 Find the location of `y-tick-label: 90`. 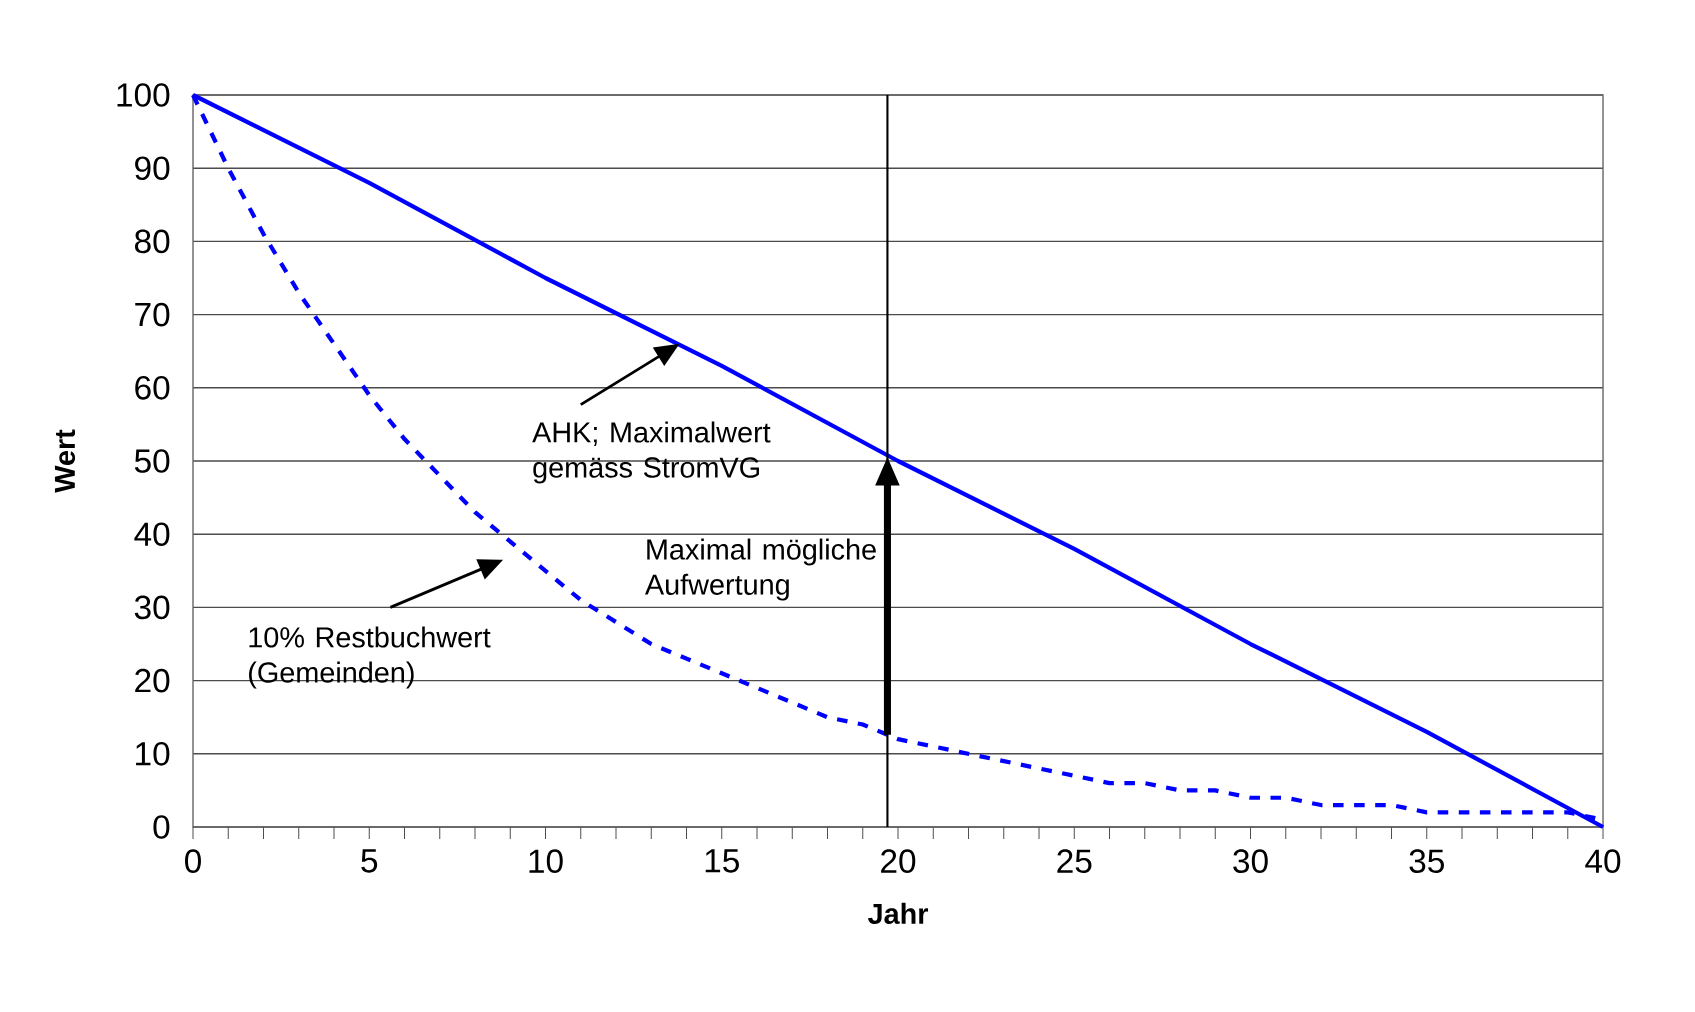

y-tick-label: 90 is located at coordinates (152, 168).